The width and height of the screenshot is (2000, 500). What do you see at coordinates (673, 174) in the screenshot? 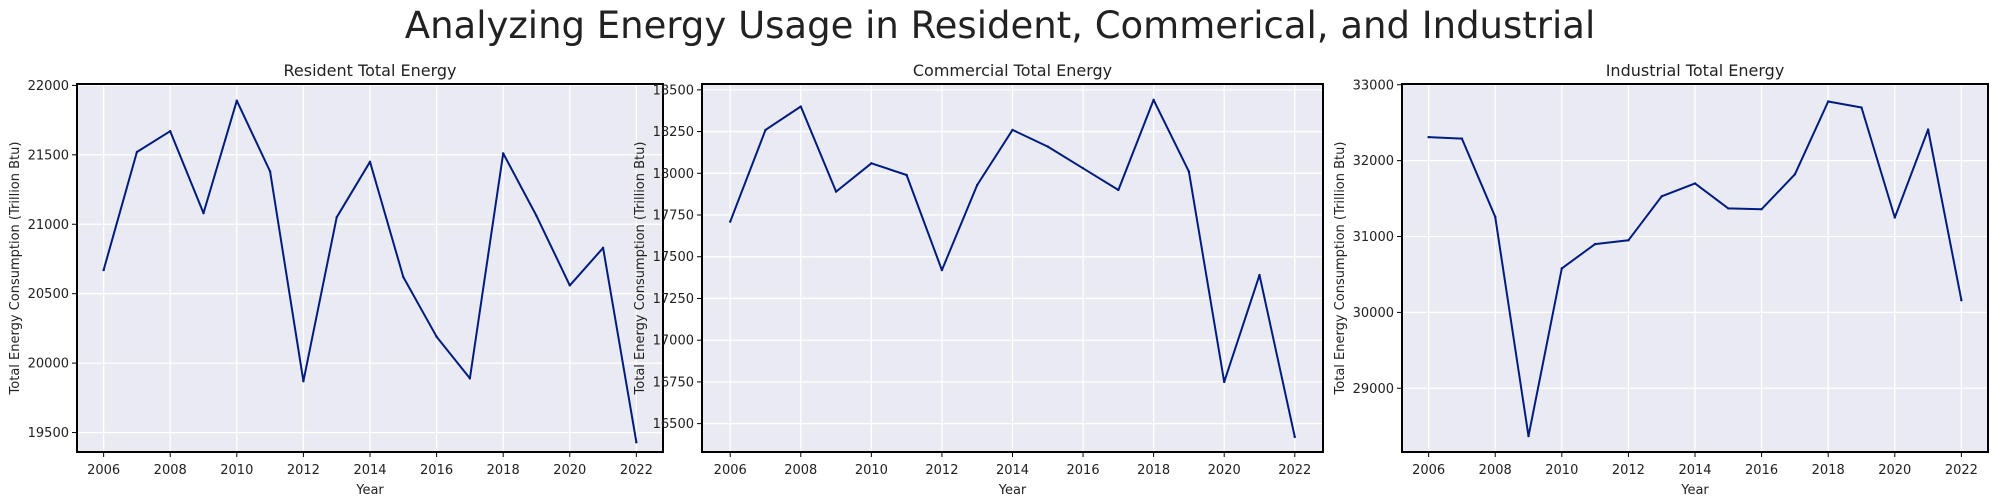
I see `commercial-y-tick-label: 18000` at bounding box center [673, 174].